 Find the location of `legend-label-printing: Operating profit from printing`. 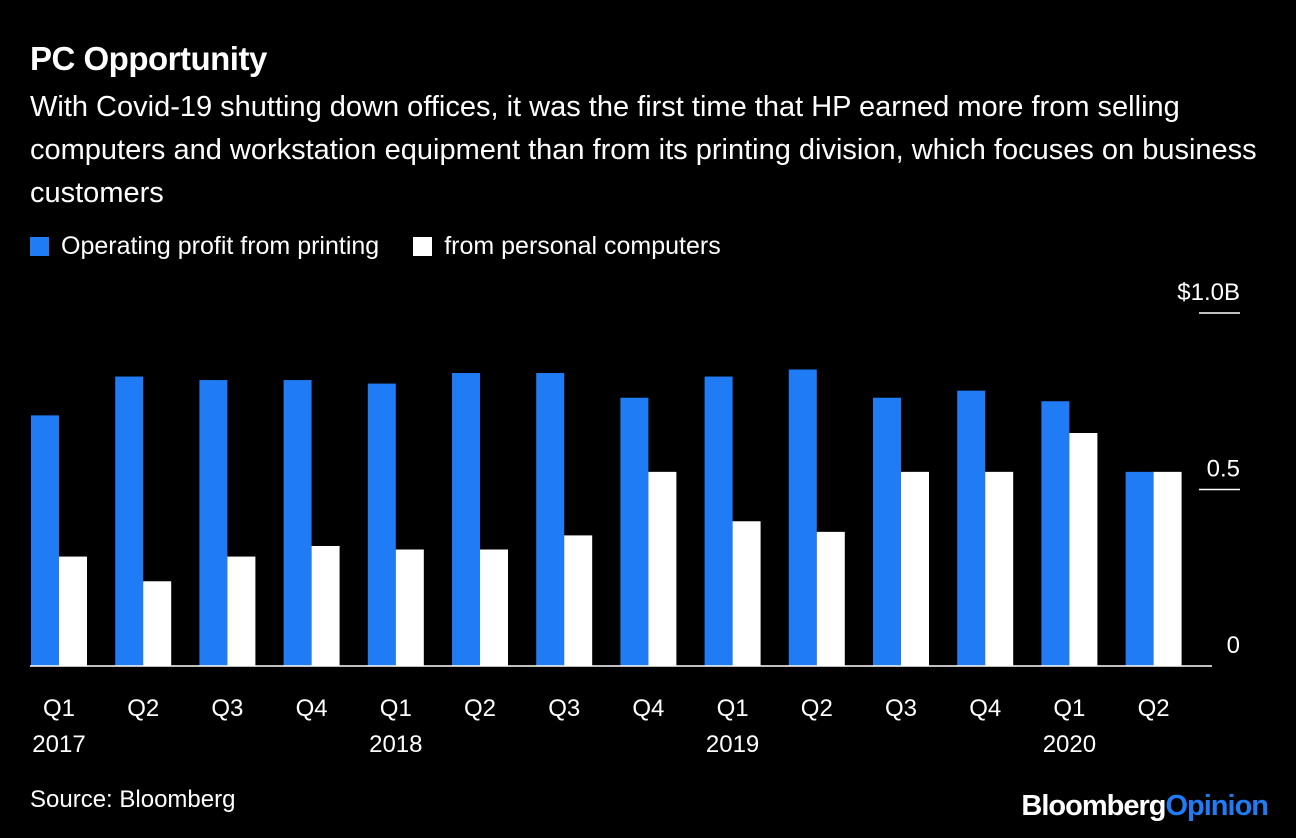

legend-label-printing: Operating profit from printing is located at coordinates (220, 246).